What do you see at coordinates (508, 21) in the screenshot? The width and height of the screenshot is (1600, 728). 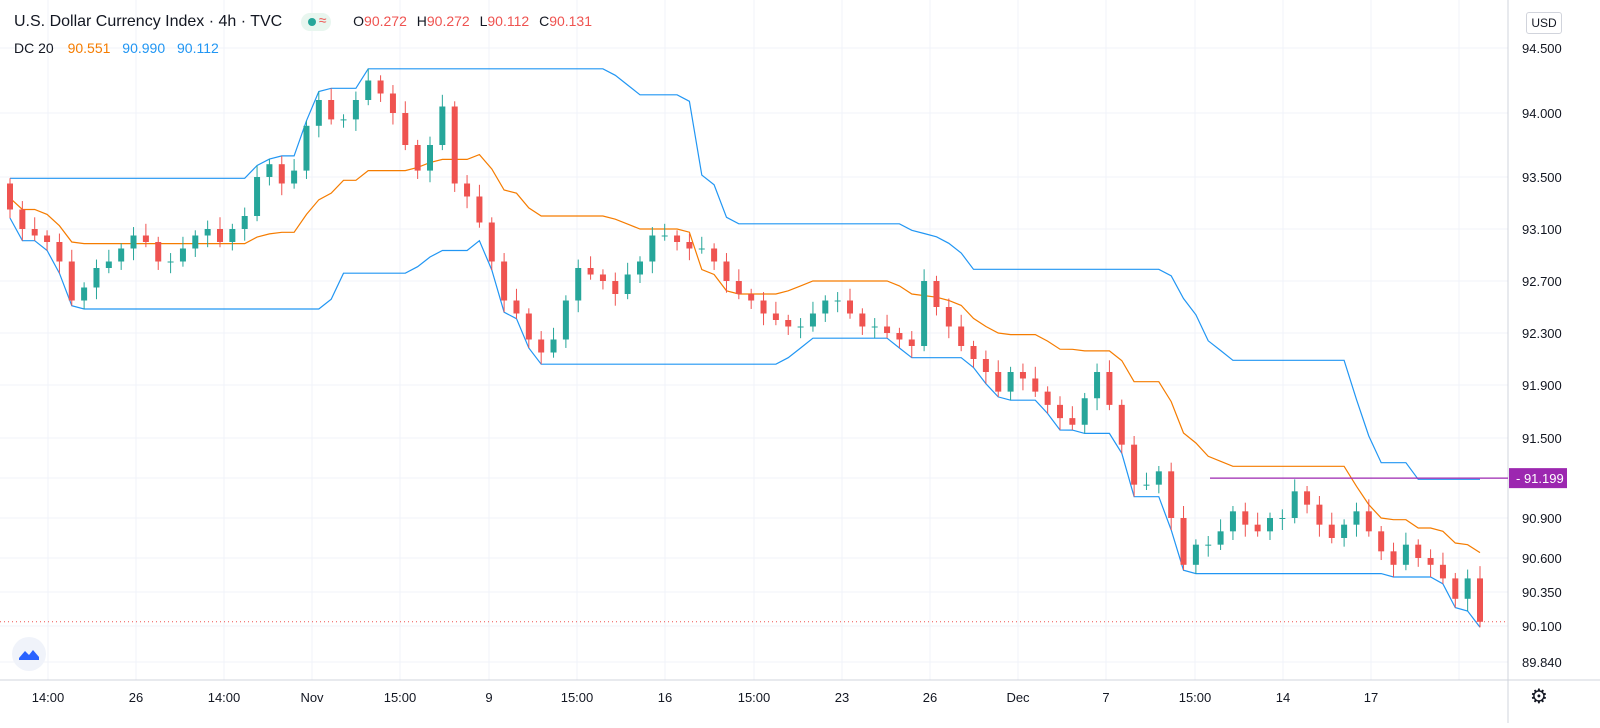 I see `low-value: 90.112` at bounding box center [508, 21].